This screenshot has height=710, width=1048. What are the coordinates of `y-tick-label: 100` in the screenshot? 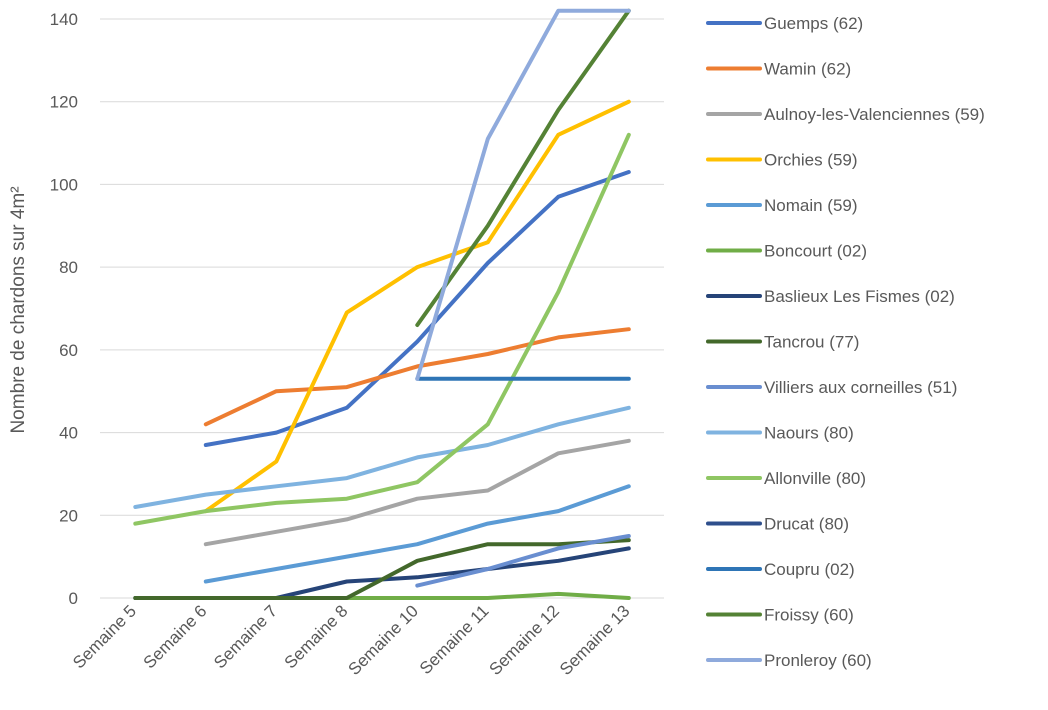 It's located at (64, 184).